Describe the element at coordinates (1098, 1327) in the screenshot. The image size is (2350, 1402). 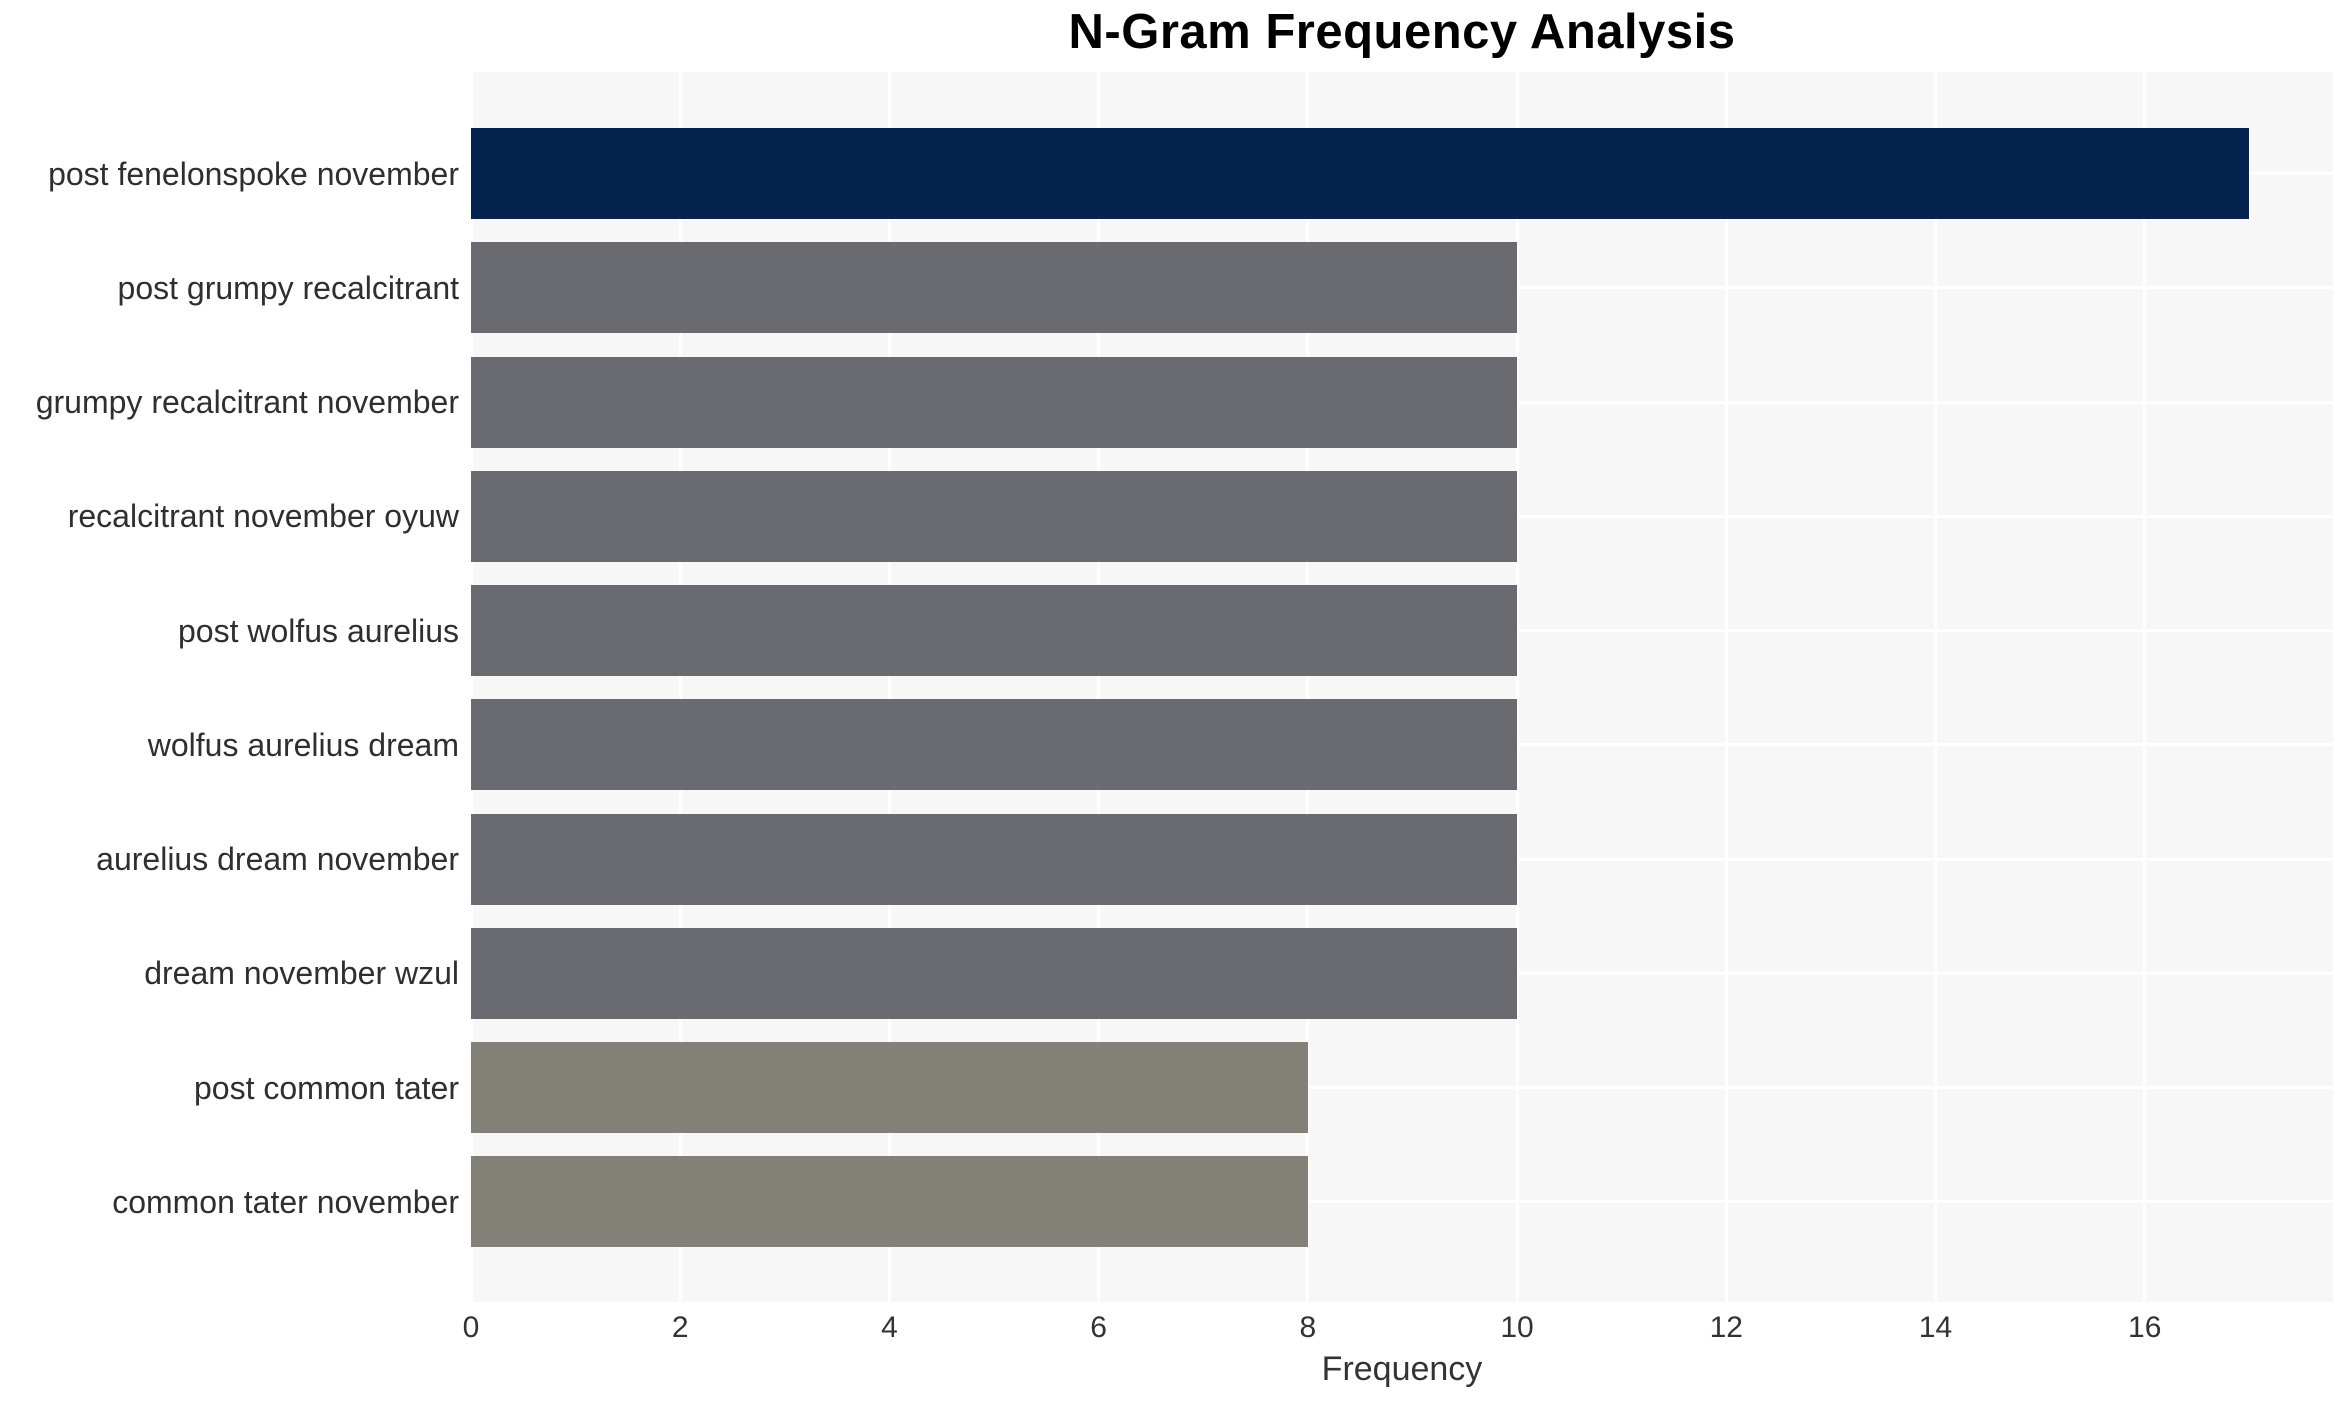
I see `x-tick-label: 6` at that location.